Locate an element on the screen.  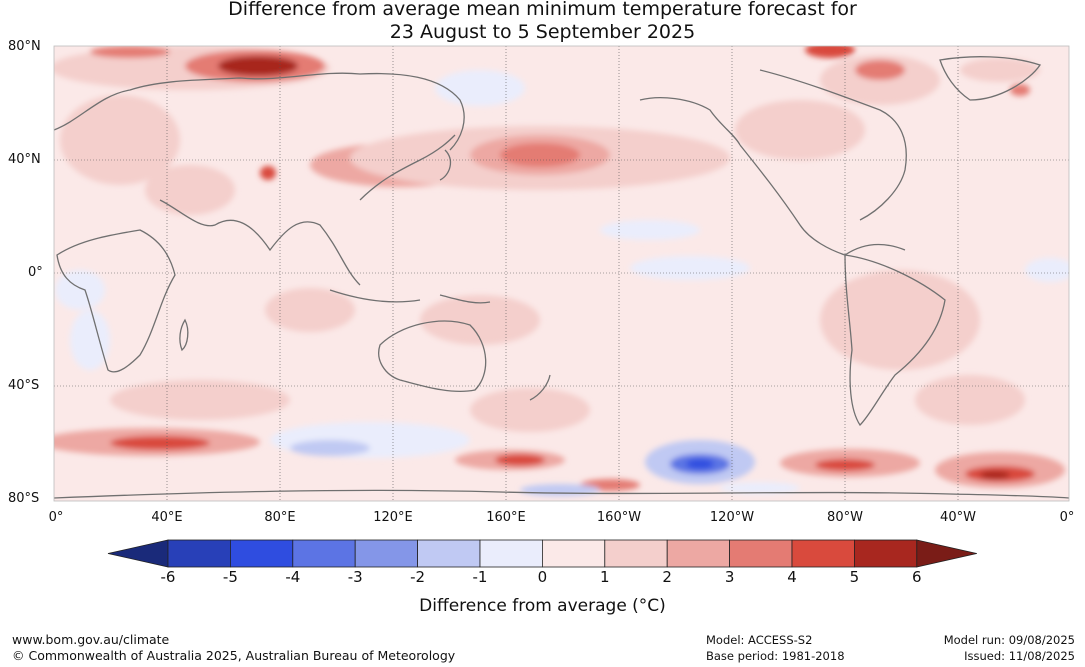
colorbar-tick-label: -2 is located at coordinates (418, 577).